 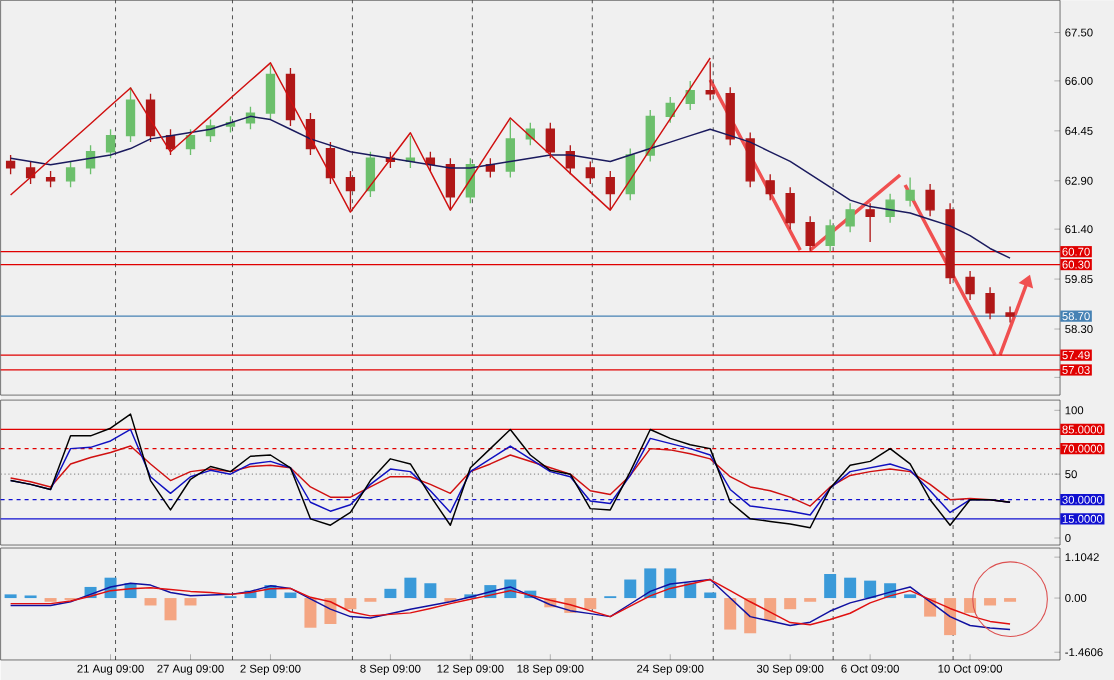 I want to click on ref-line-label: 60.30, so click(x=1076, y=264).